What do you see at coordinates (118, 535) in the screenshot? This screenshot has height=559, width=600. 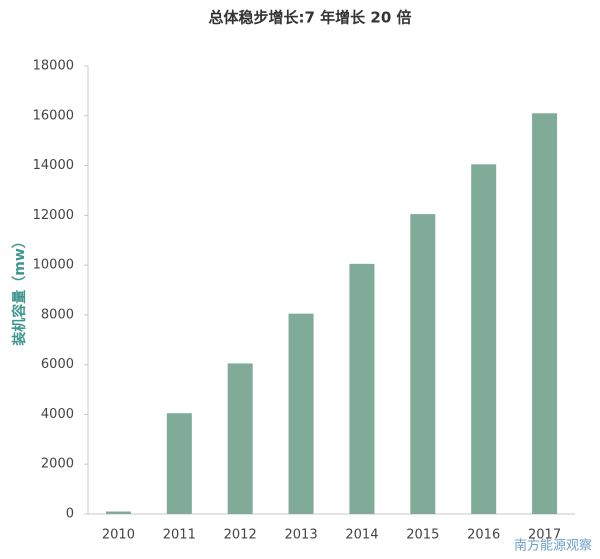 I see `x-tick-label: 2010` at bounding box center [118, 535].